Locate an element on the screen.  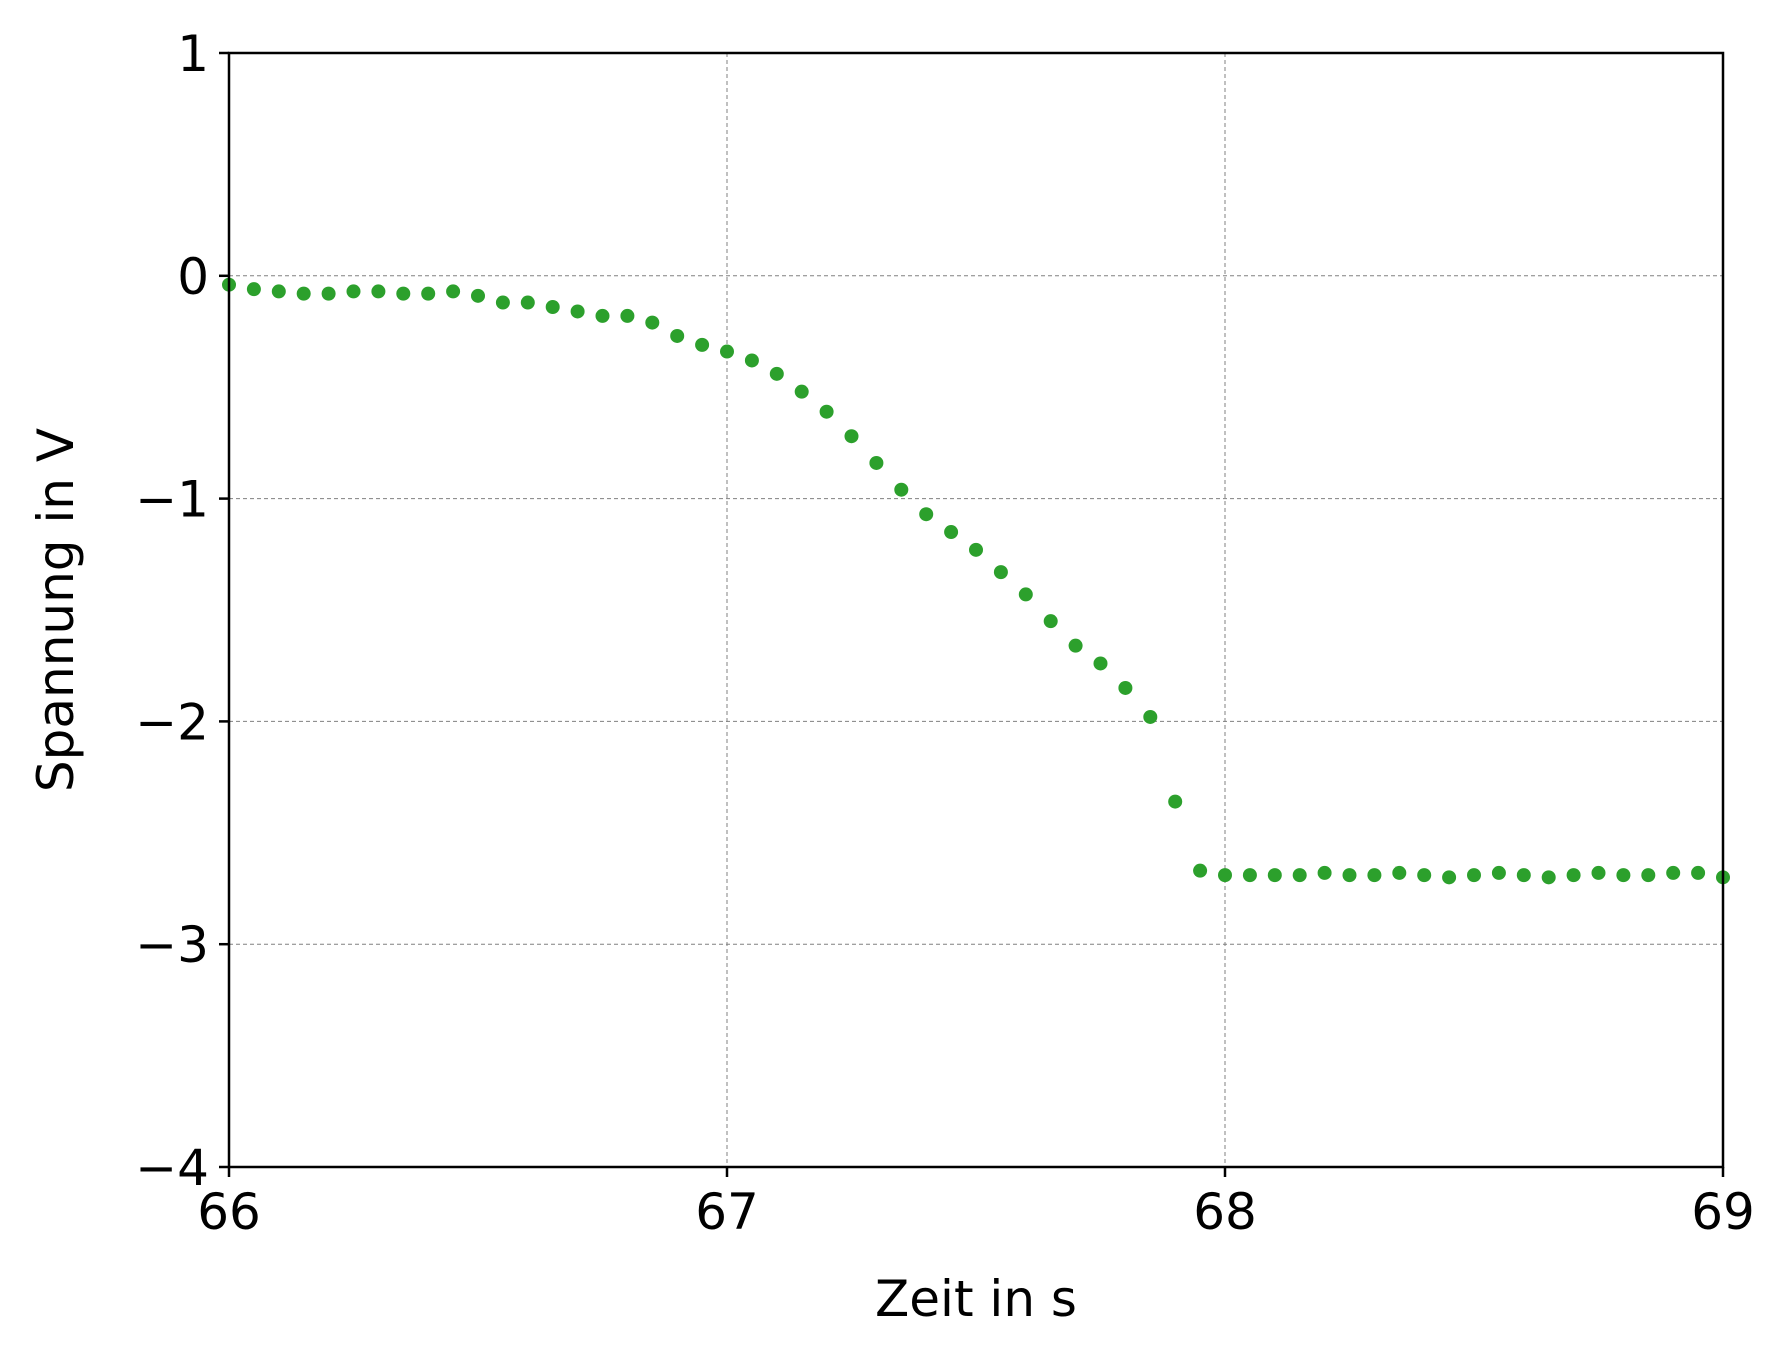
y-tick-label: 0 is located at coordinates (193, 277).